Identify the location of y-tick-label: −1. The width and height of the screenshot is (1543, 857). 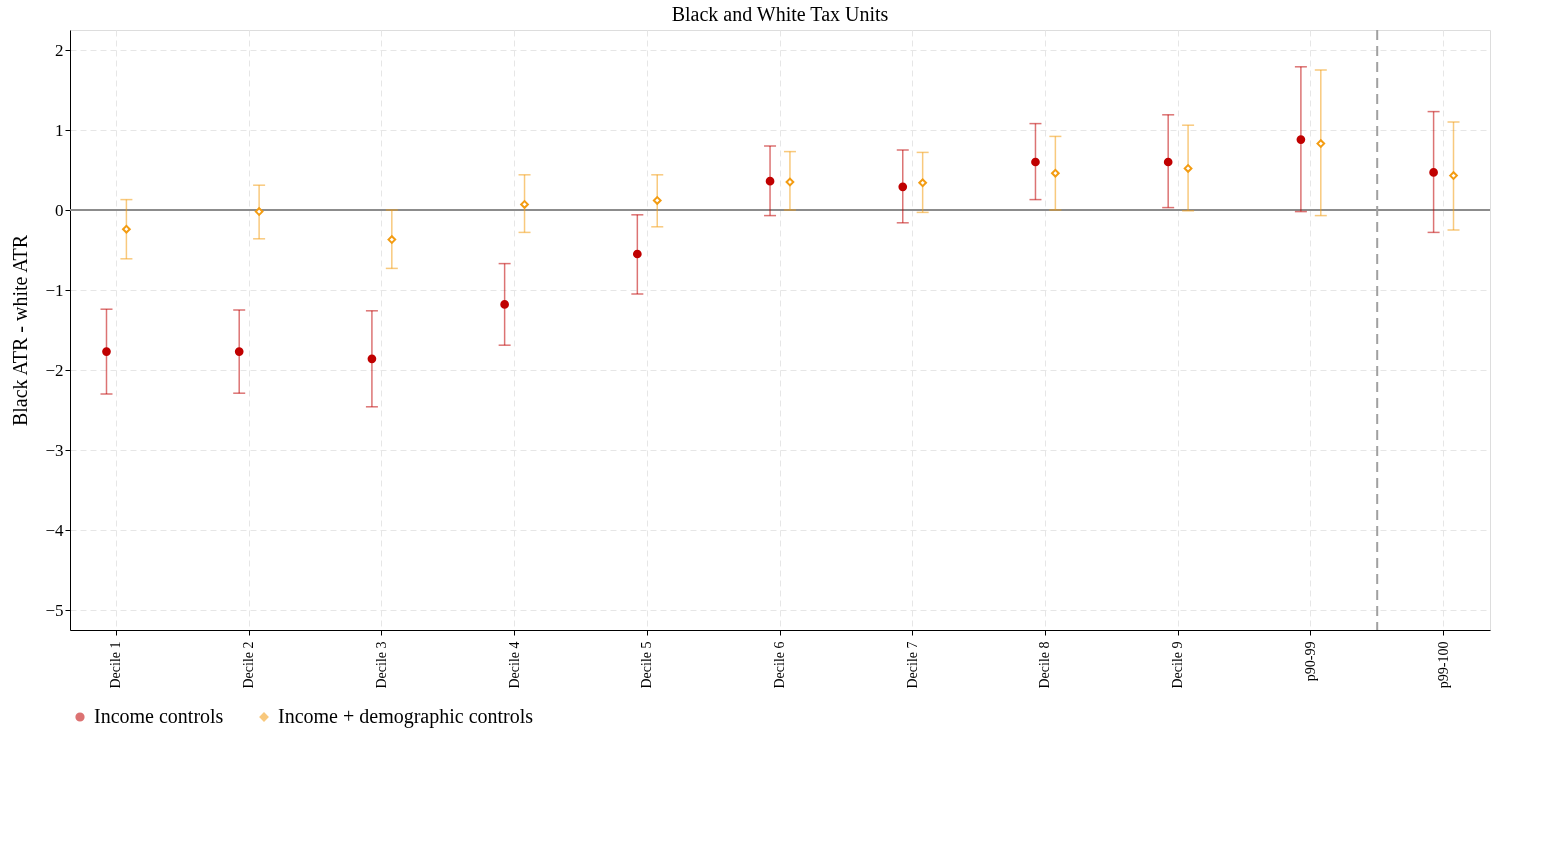
(54, 290).